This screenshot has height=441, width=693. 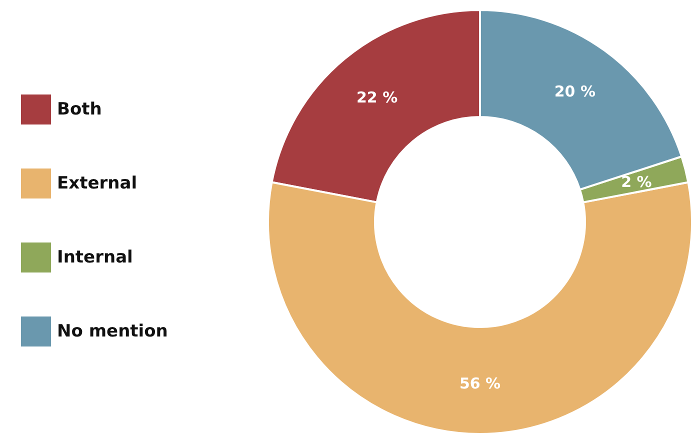 I want to click on legend-label: Both, so click(x=79, y=110).